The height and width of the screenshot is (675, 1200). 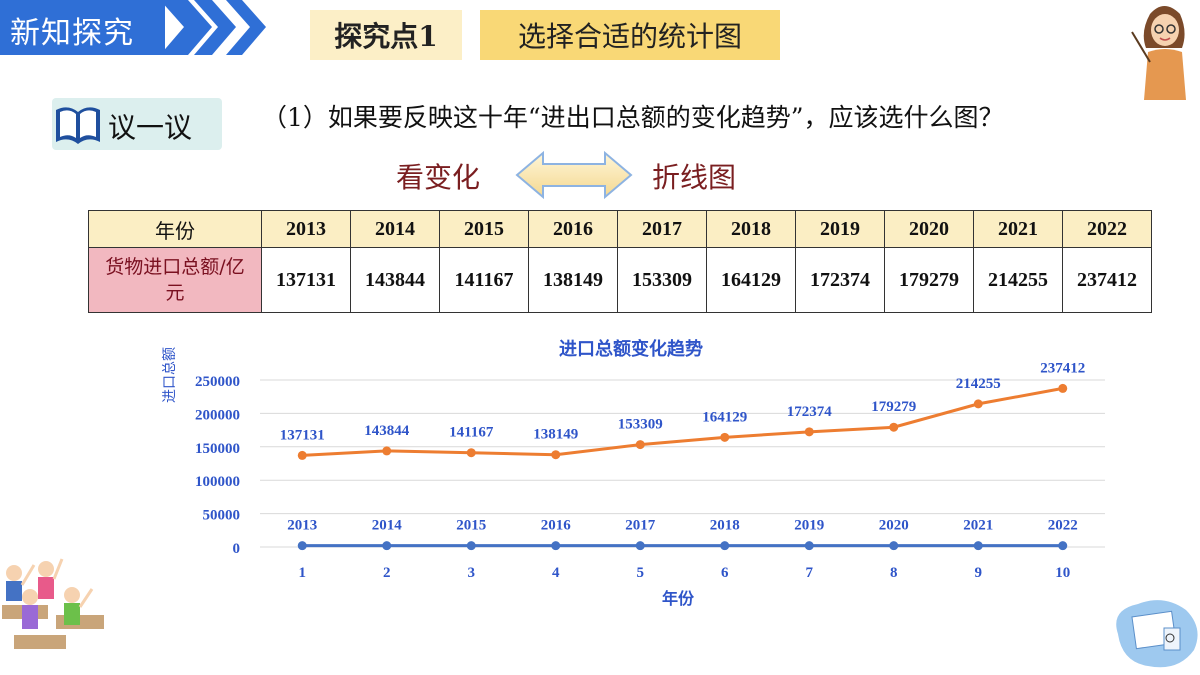 What do you see at coordinates (683, 421) in the screenshot?
I see `series-line` at bounding box center [683, 421].